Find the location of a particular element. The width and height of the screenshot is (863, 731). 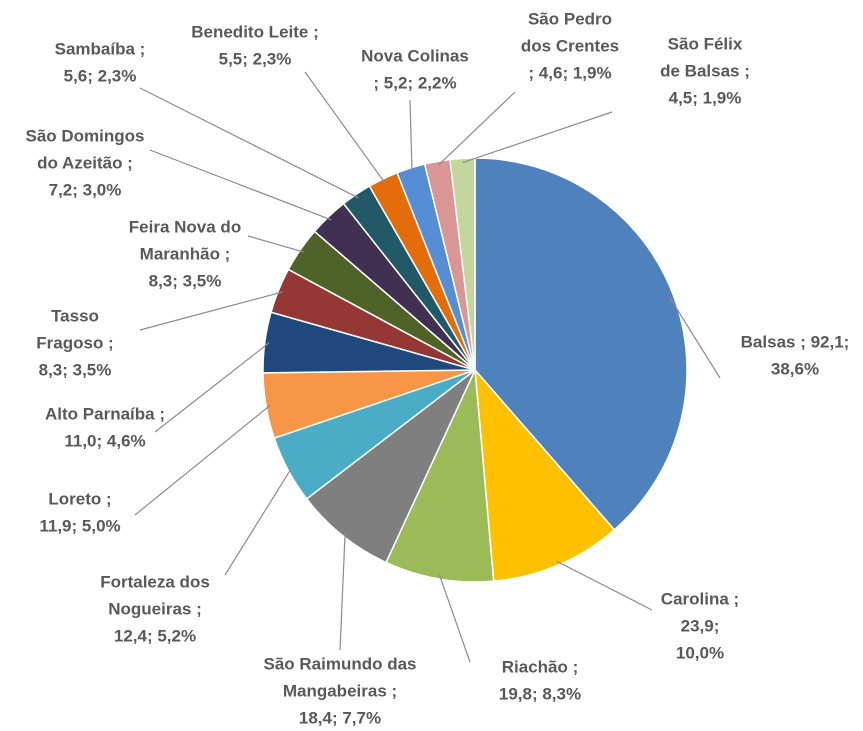

data-label: ; 5,2; 2,2% is located at coordinates (414, 82).